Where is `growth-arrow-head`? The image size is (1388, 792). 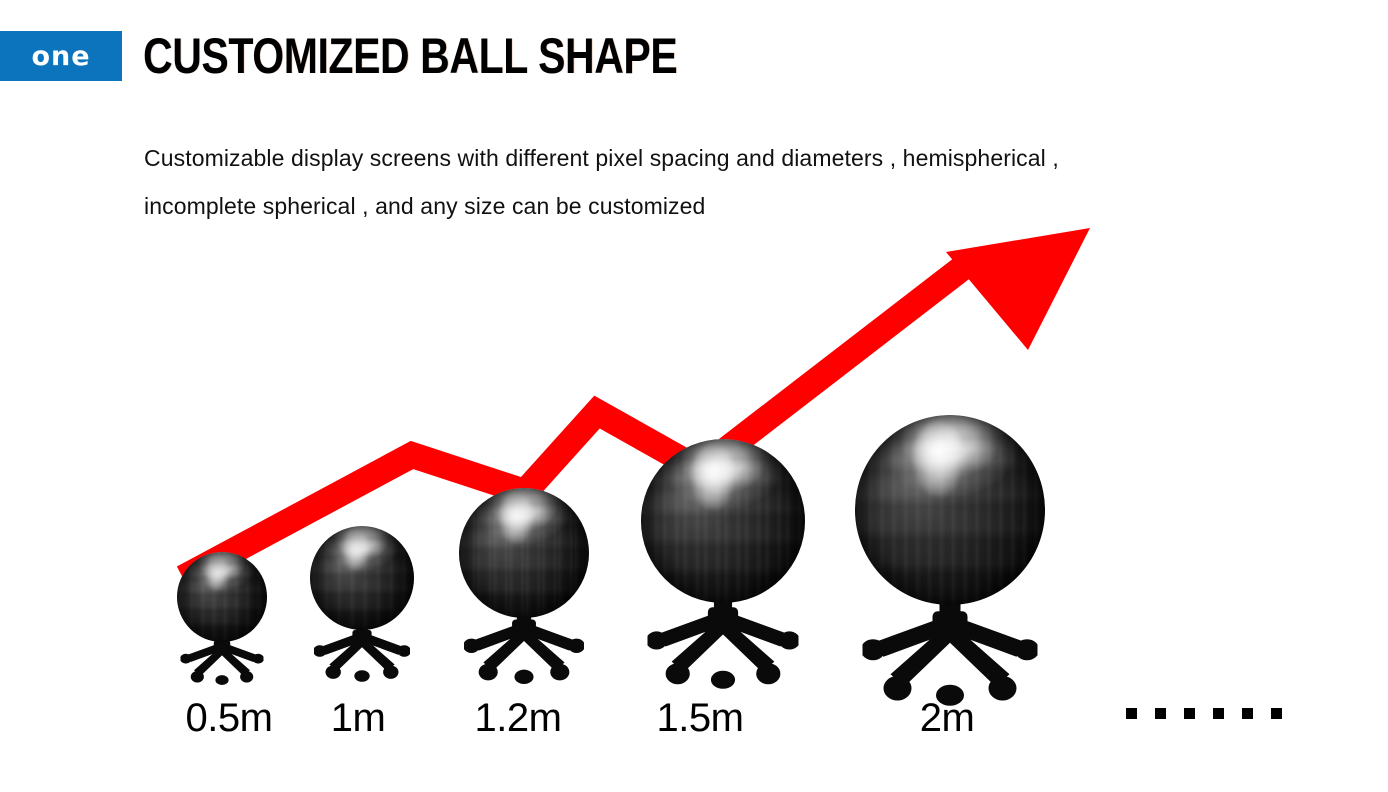 growth-arrow-head is located at coordinates (1018, 289).